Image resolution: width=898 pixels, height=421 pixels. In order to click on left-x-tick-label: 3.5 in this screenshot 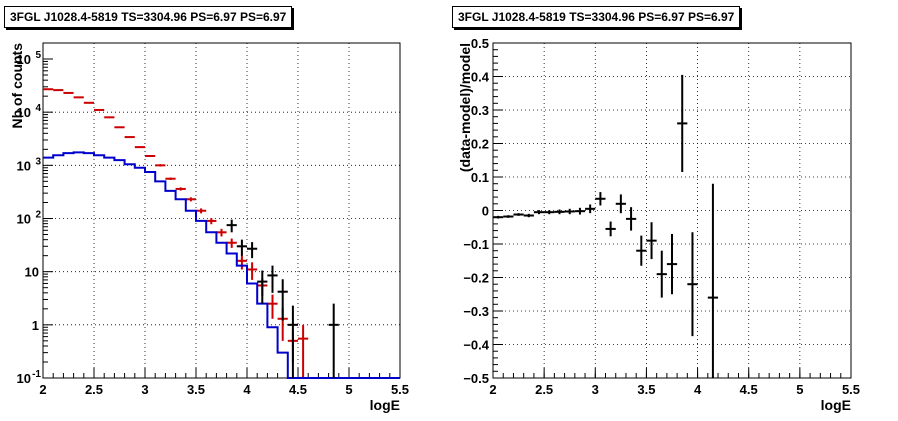, I will do `click(196, 389)`.